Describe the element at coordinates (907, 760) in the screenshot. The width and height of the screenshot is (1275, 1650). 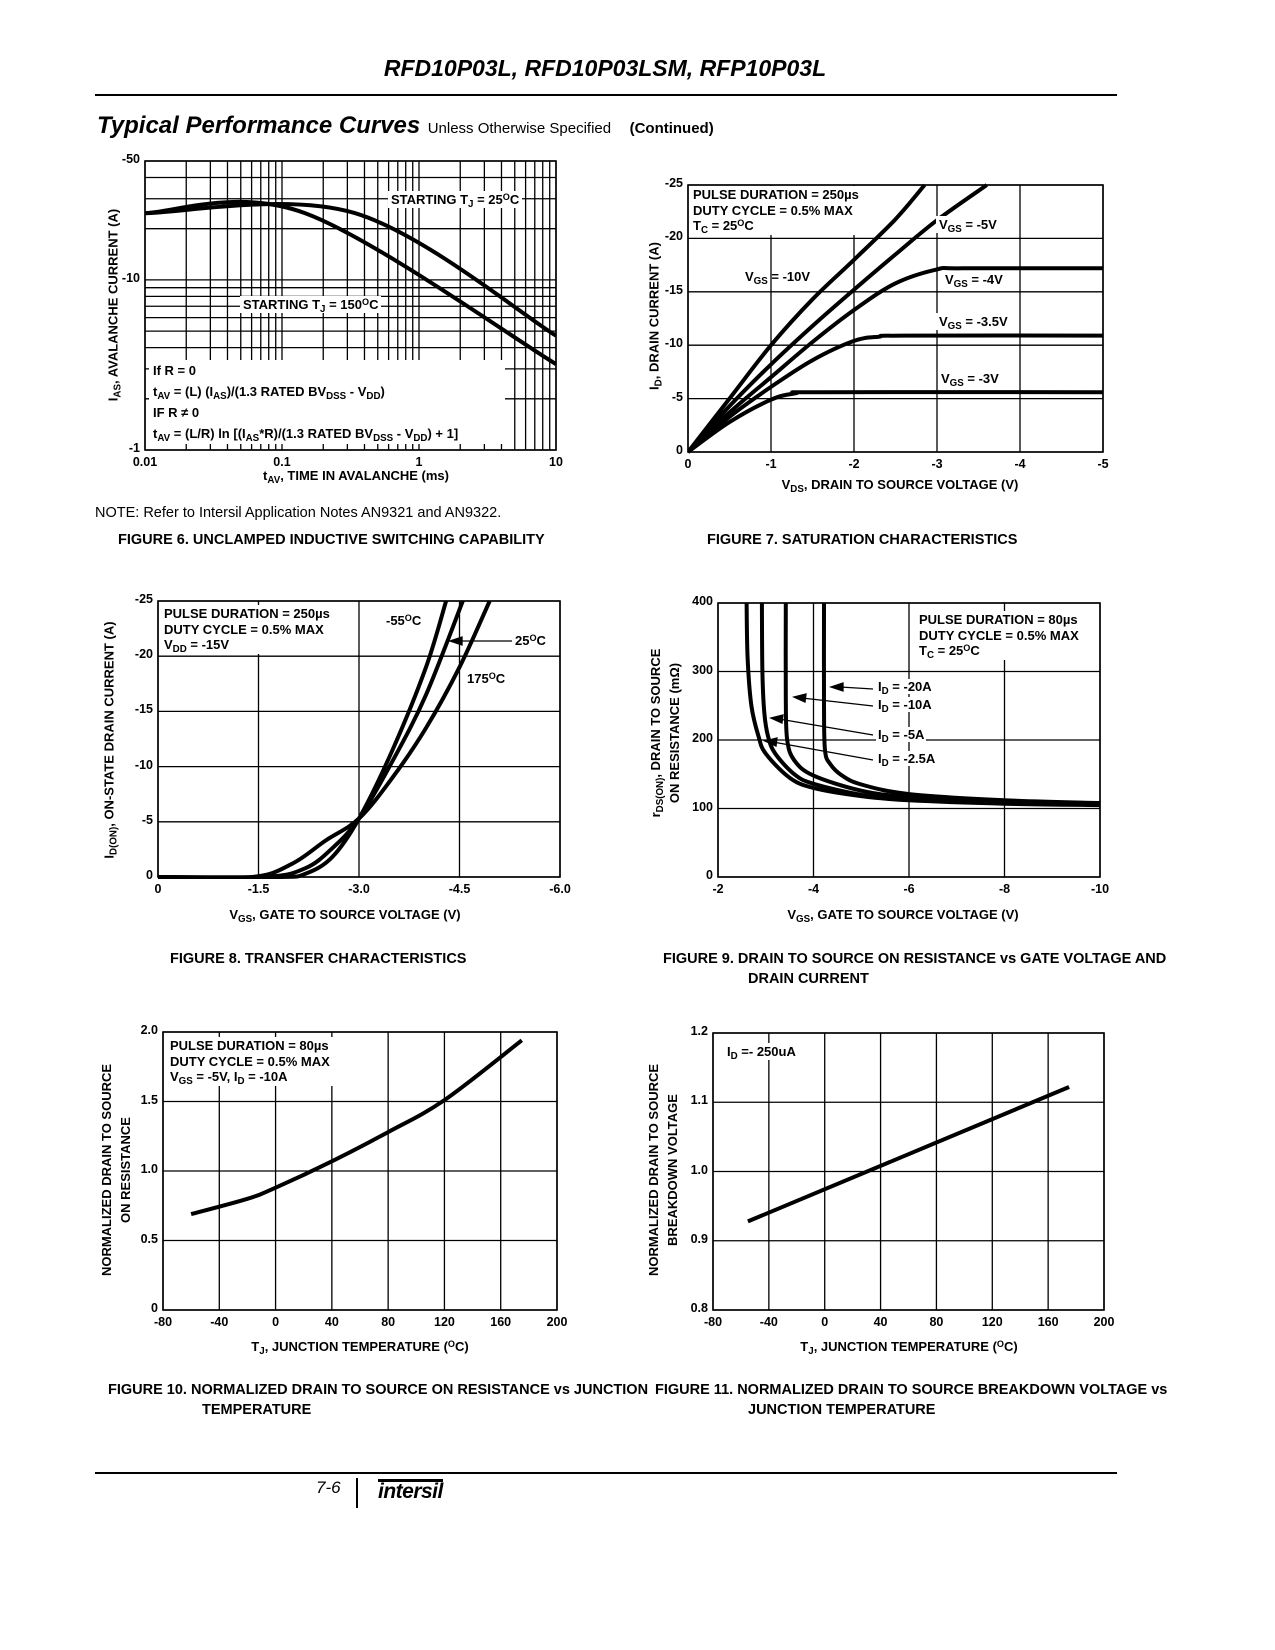
I see `fig9-label-id-2-5a: ID = -2.5A` at that location.